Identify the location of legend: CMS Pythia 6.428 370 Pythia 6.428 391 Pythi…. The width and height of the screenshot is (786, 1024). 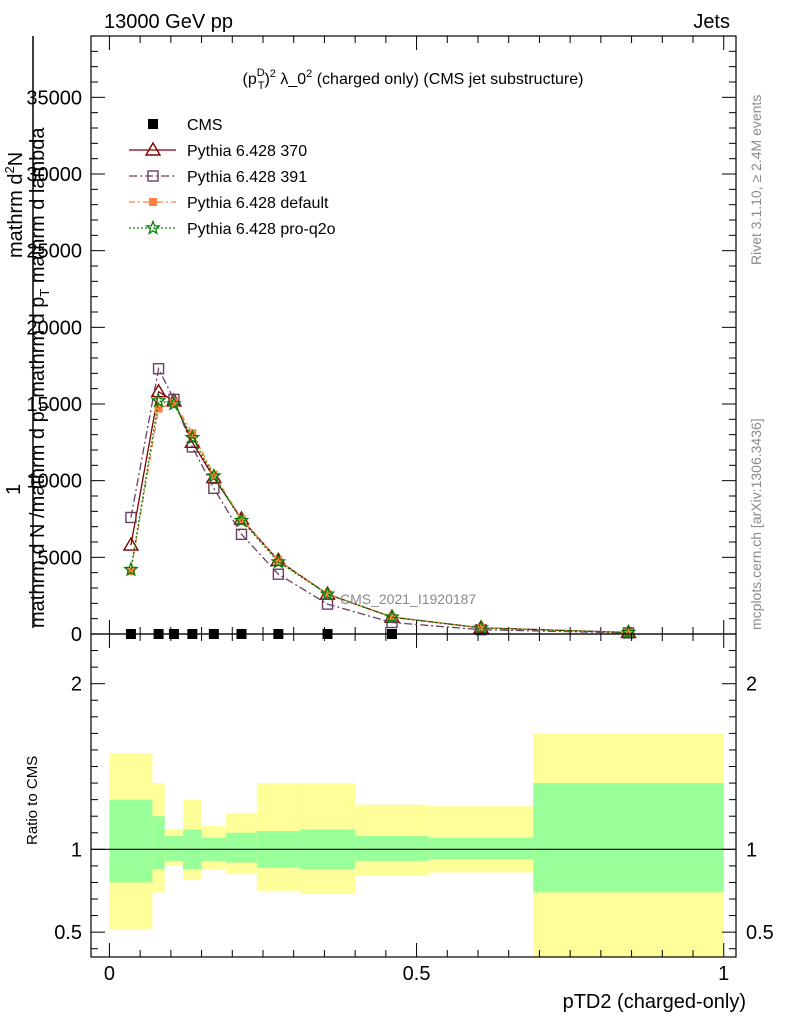
(232, 177).